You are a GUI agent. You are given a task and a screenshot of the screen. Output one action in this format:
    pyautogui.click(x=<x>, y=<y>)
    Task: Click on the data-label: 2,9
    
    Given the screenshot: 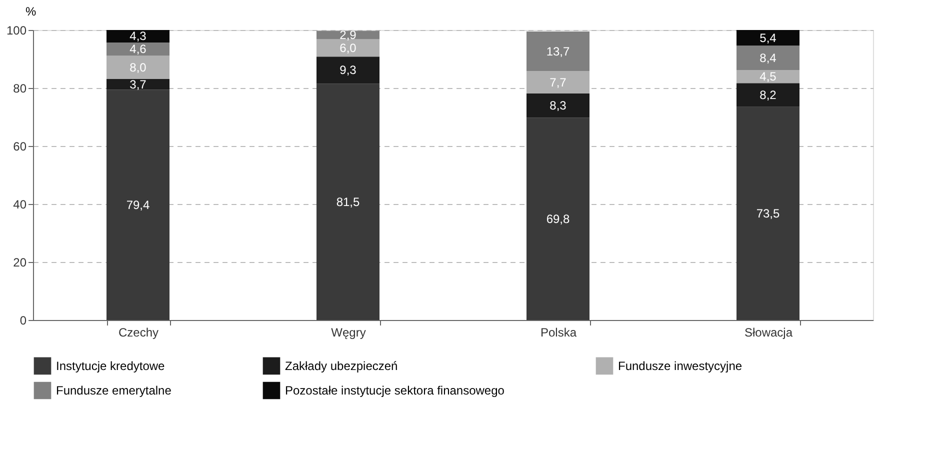 What is the action you would take?
    pyautogui.click(x=348, y=35)
    